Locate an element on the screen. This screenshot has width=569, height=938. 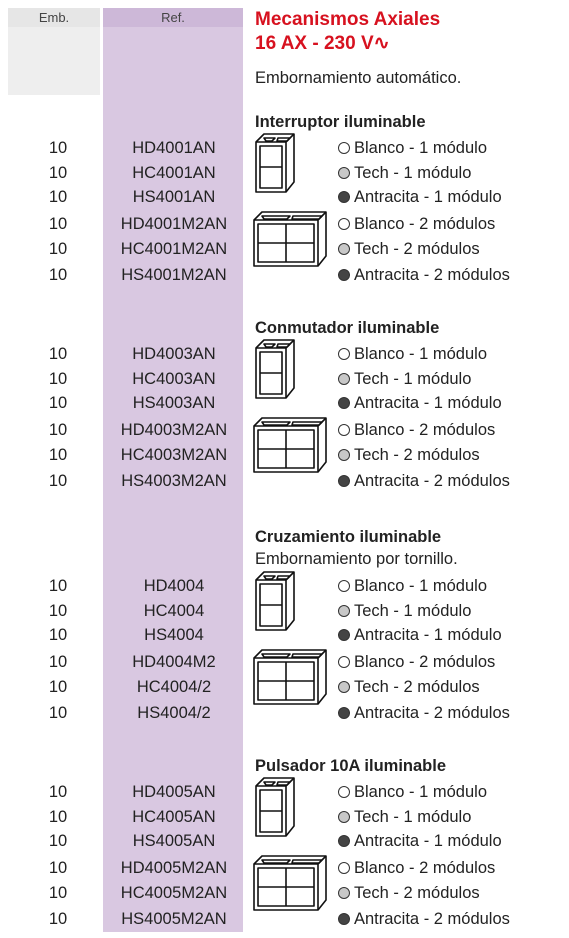
ref-code: HD4003AN is located at coordinates (174, 354).